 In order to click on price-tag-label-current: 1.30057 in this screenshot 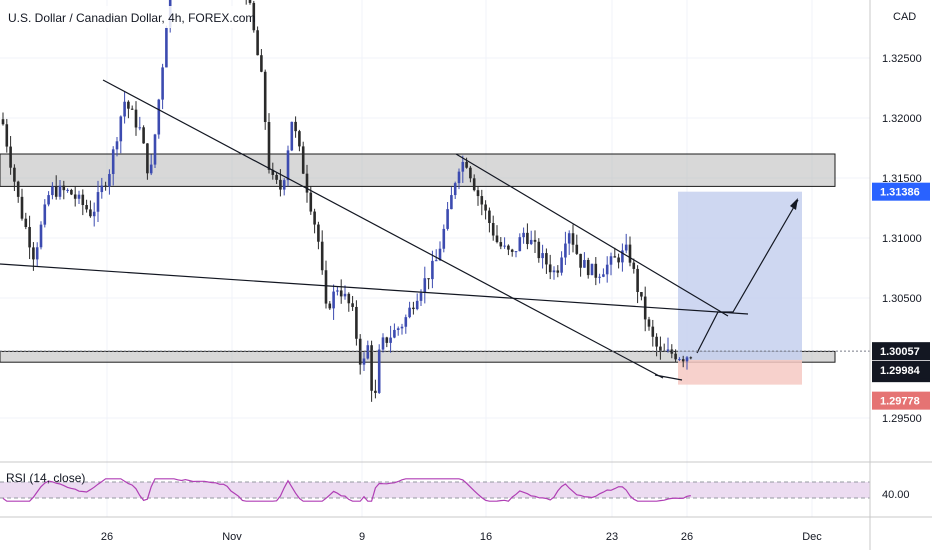, I will do `click(900, 352)`.